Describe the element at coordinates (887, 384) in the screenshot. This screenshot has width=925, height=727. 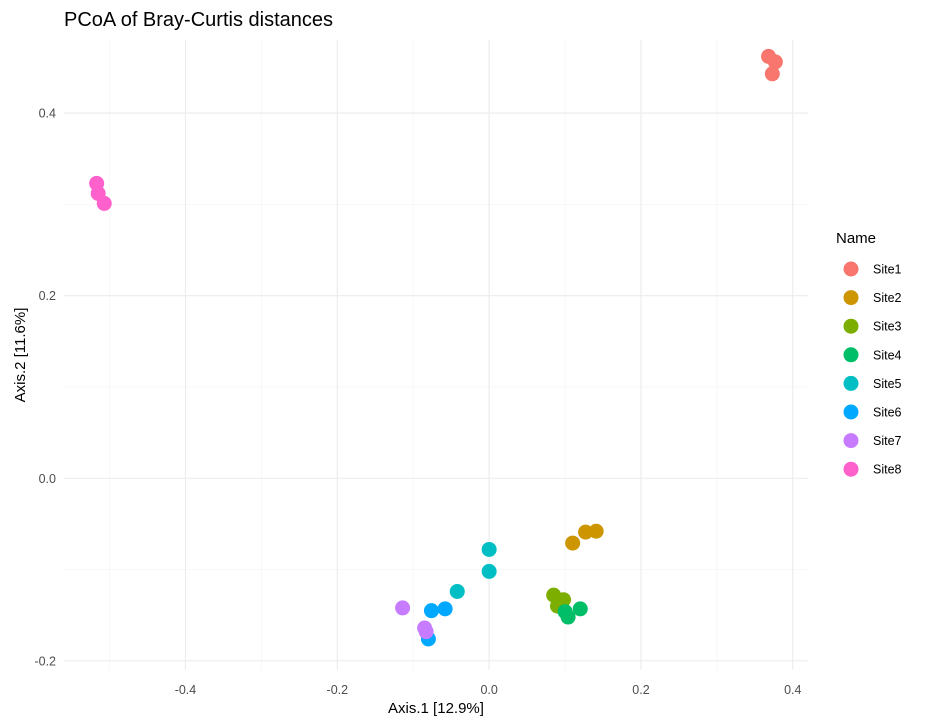
I see `legend-label: Site5` at that location.